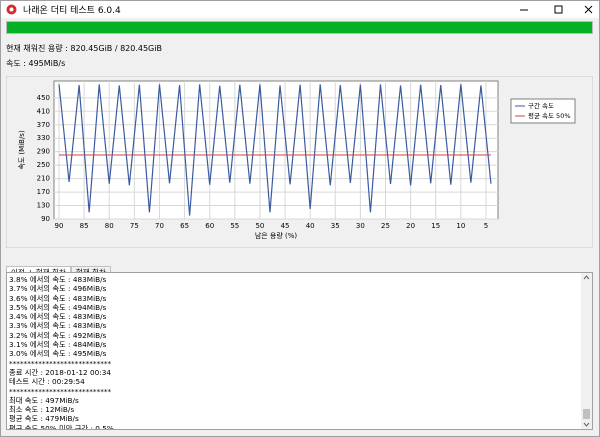 Image resolution: width=600 pixels, height=437 pixels. What do you see at coordinates (43, 125) in the screenshot?
I see `y-tick-label: 370` at bounding box center [43, 125].